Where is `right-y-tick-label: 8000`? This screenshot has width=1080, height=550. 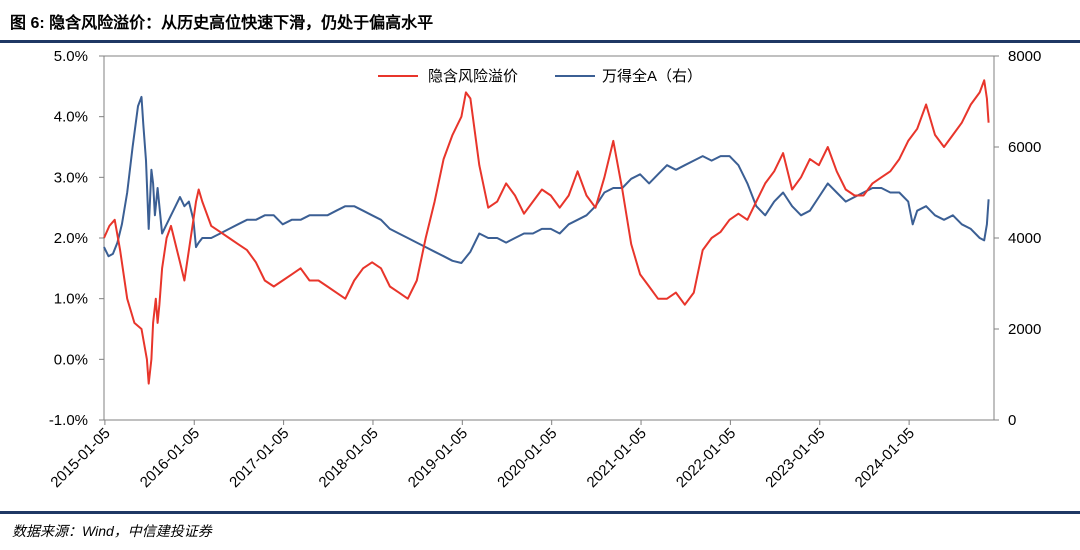
right-y-tick-label: 8000 is located at coordinates (1024, 56).